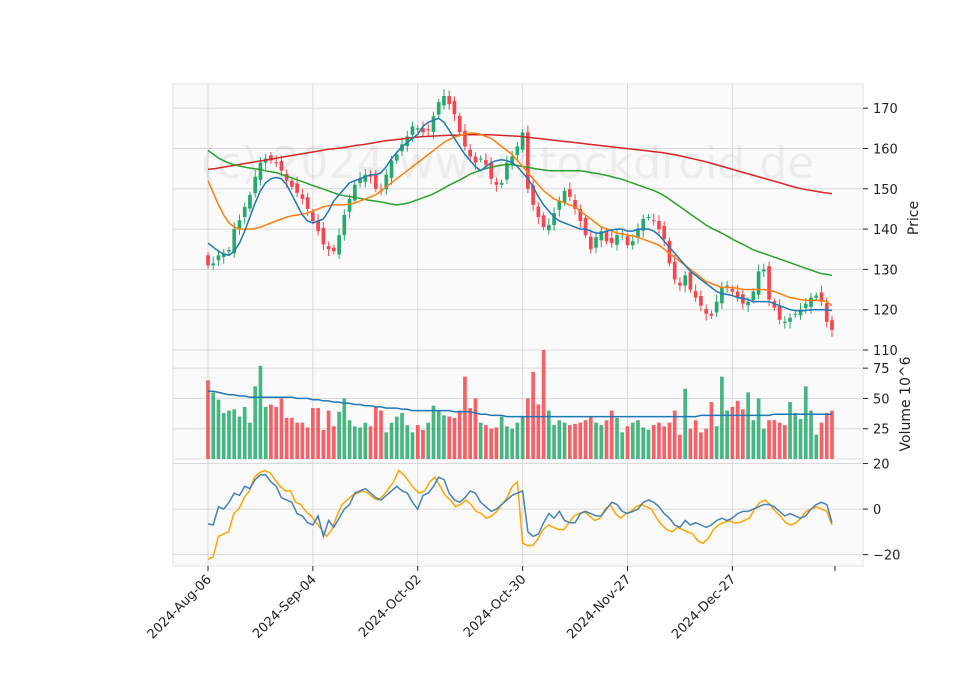  Describe the element at coordinates (390, 606) in the screenshot. I see `x-tick-label: 2024-Oct-02` at that location.